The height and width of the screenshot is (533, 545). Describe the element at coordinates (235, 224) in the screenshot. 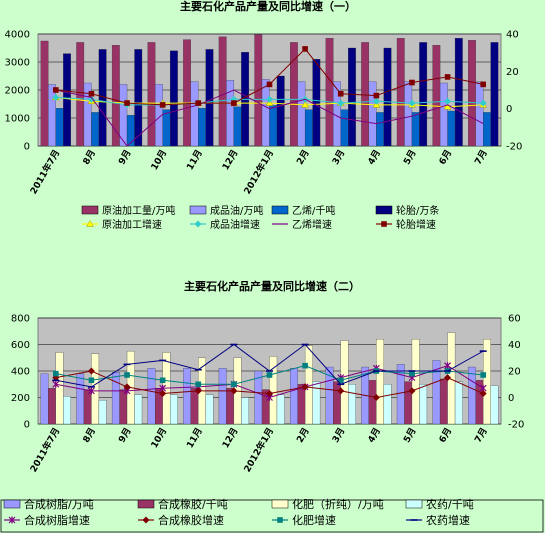

I see `legend-label: 成品油增速` at that location.